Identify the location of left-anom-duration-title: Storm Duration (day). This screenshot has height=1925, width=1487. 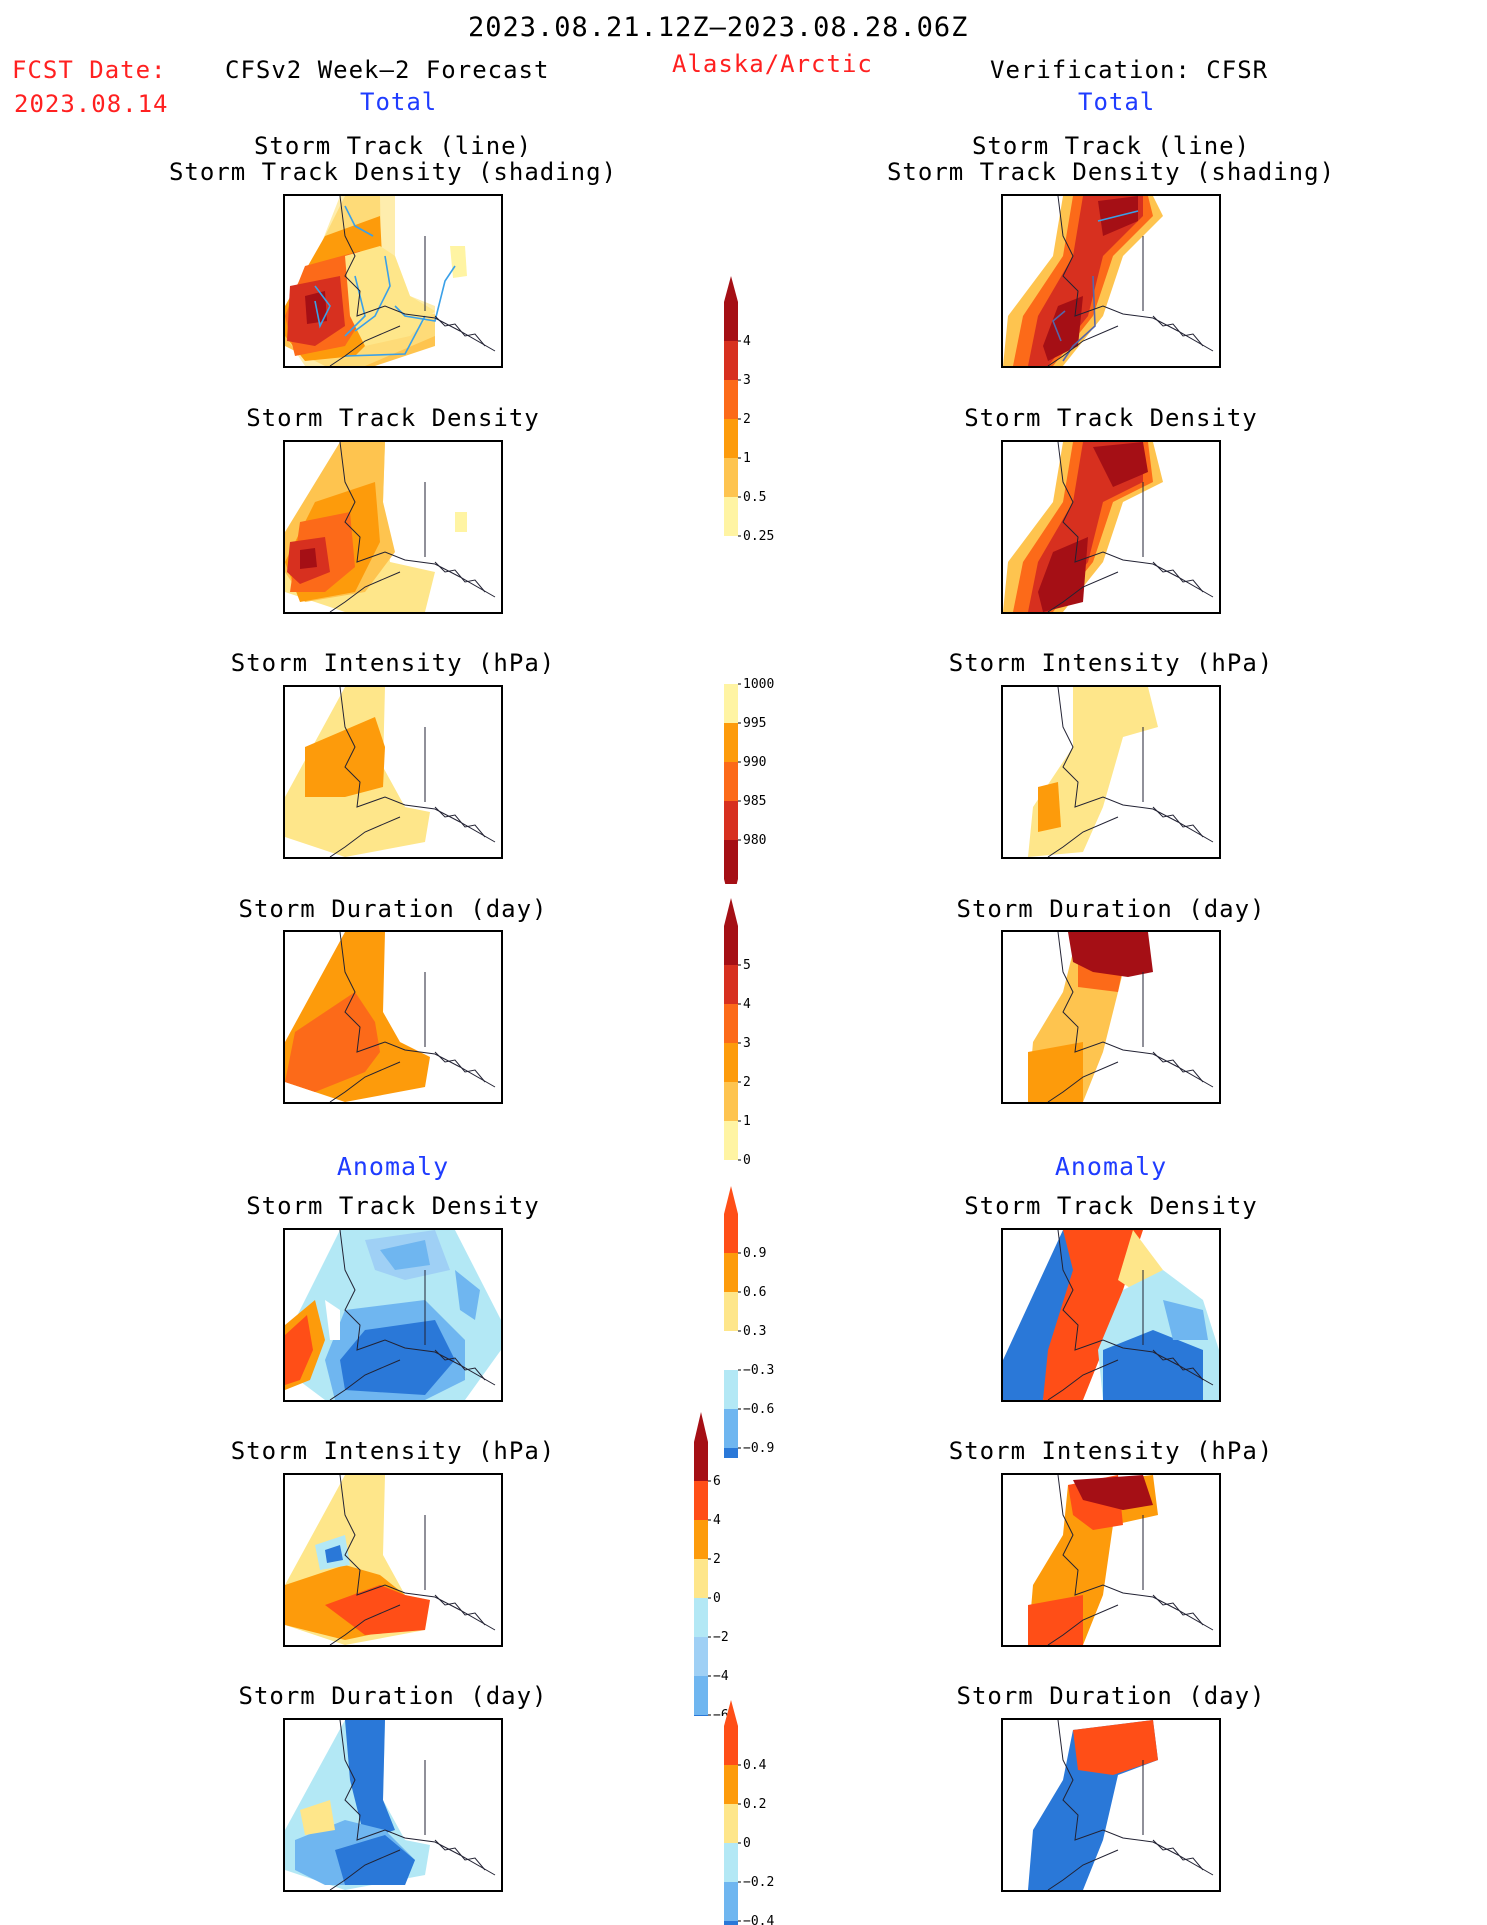
(393, 1696).